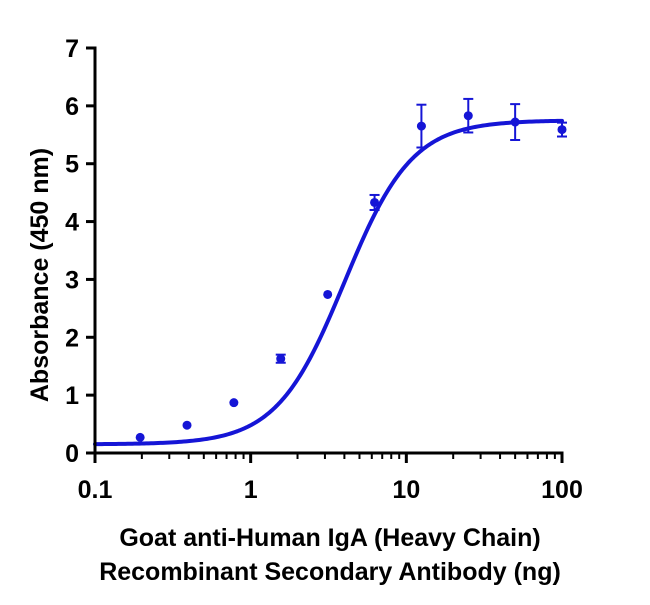 Image resolution: width=650 pixels, height=605 pixels. I want to click on y-axis-ticks: 0 1 2 3 4 5 6 7, so click(80, 251).